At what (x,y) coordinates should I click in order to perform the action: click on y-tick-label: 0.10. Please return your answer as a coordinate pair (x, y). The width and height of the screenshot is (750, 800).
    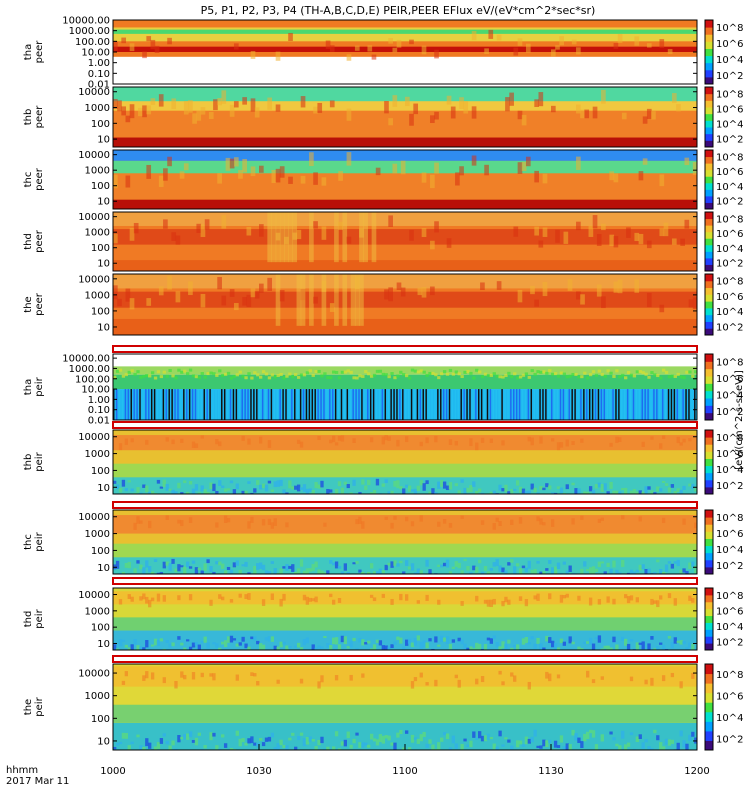
    Looking at the image, I should click on (99, 74).